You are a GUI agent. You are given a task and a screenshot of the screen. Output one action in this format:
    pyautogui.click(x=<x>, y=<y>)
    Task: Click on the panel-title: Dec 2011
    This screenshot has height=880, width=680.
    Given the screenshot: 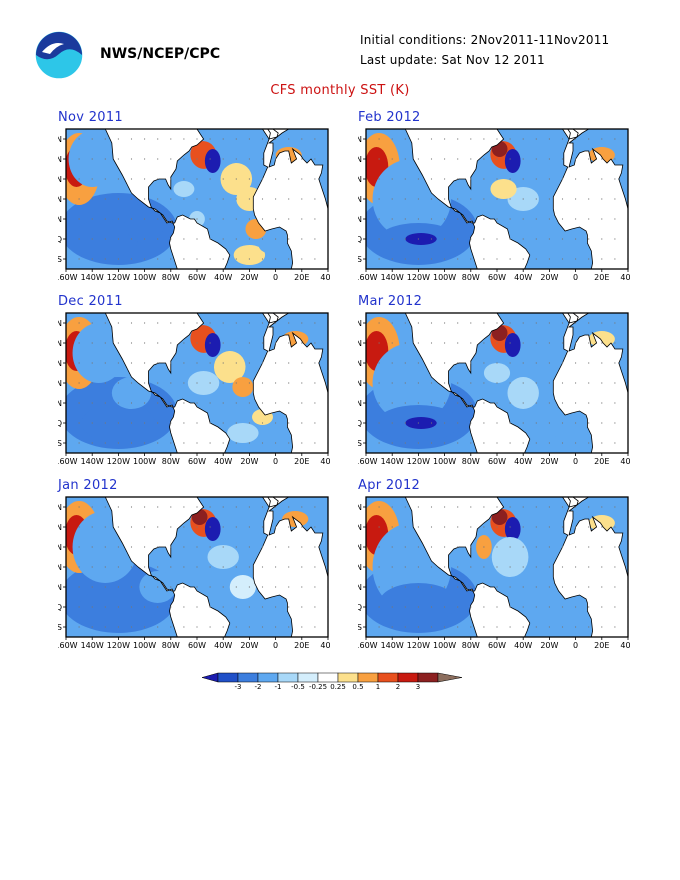 What is the action you would take?
    pyautogui.click(x=90, y=301)
    